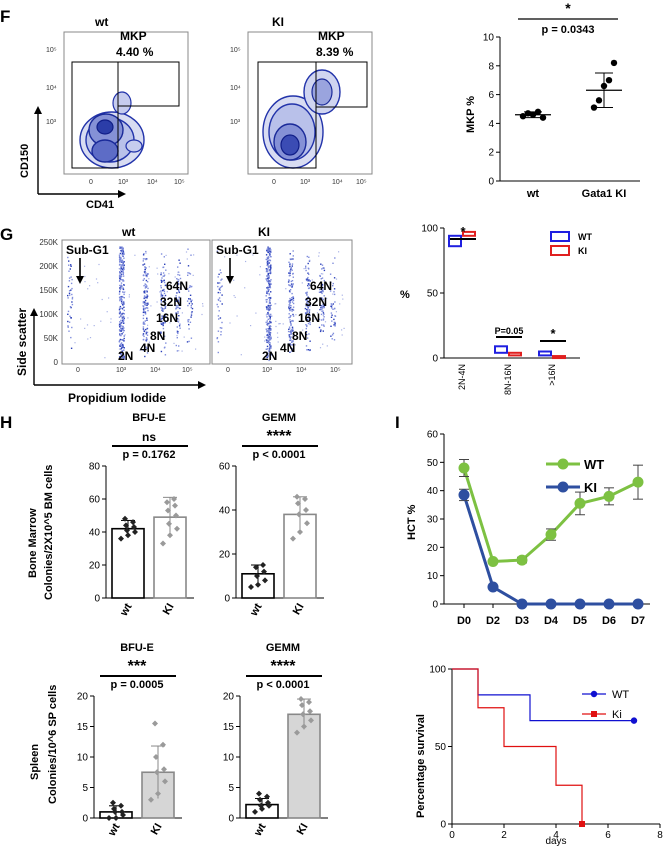 This screenshot has width=665, height=850. Describe the element at coordinates (179, 182) in the screenshot. I see `flow-tick: 10⁵` at that location.